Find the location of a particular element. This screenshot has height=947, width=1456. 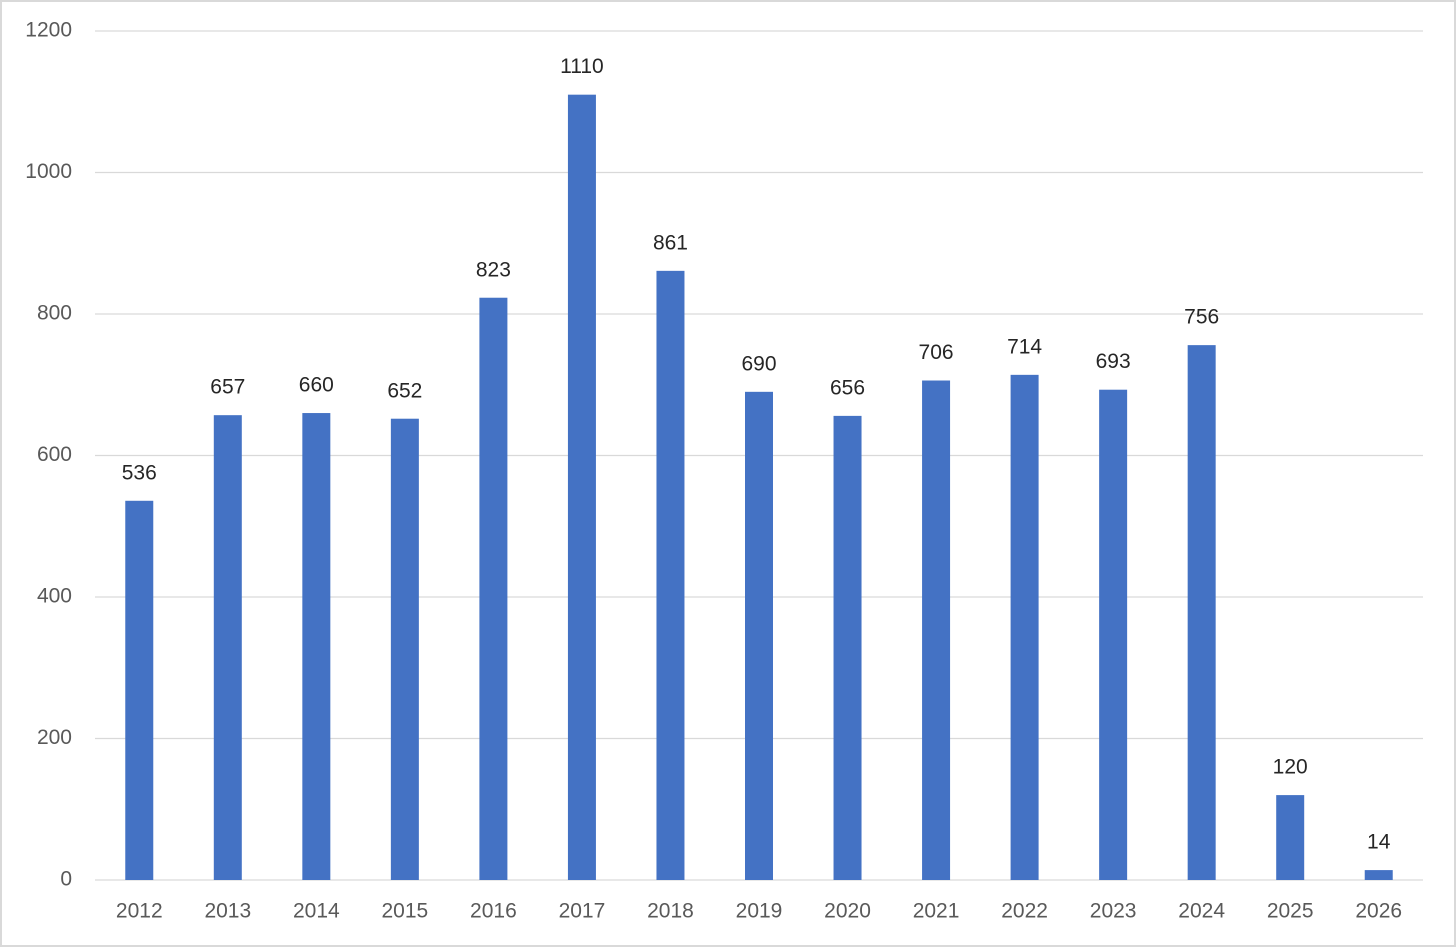

data-label: 652 is located at coordinates (404, 390).